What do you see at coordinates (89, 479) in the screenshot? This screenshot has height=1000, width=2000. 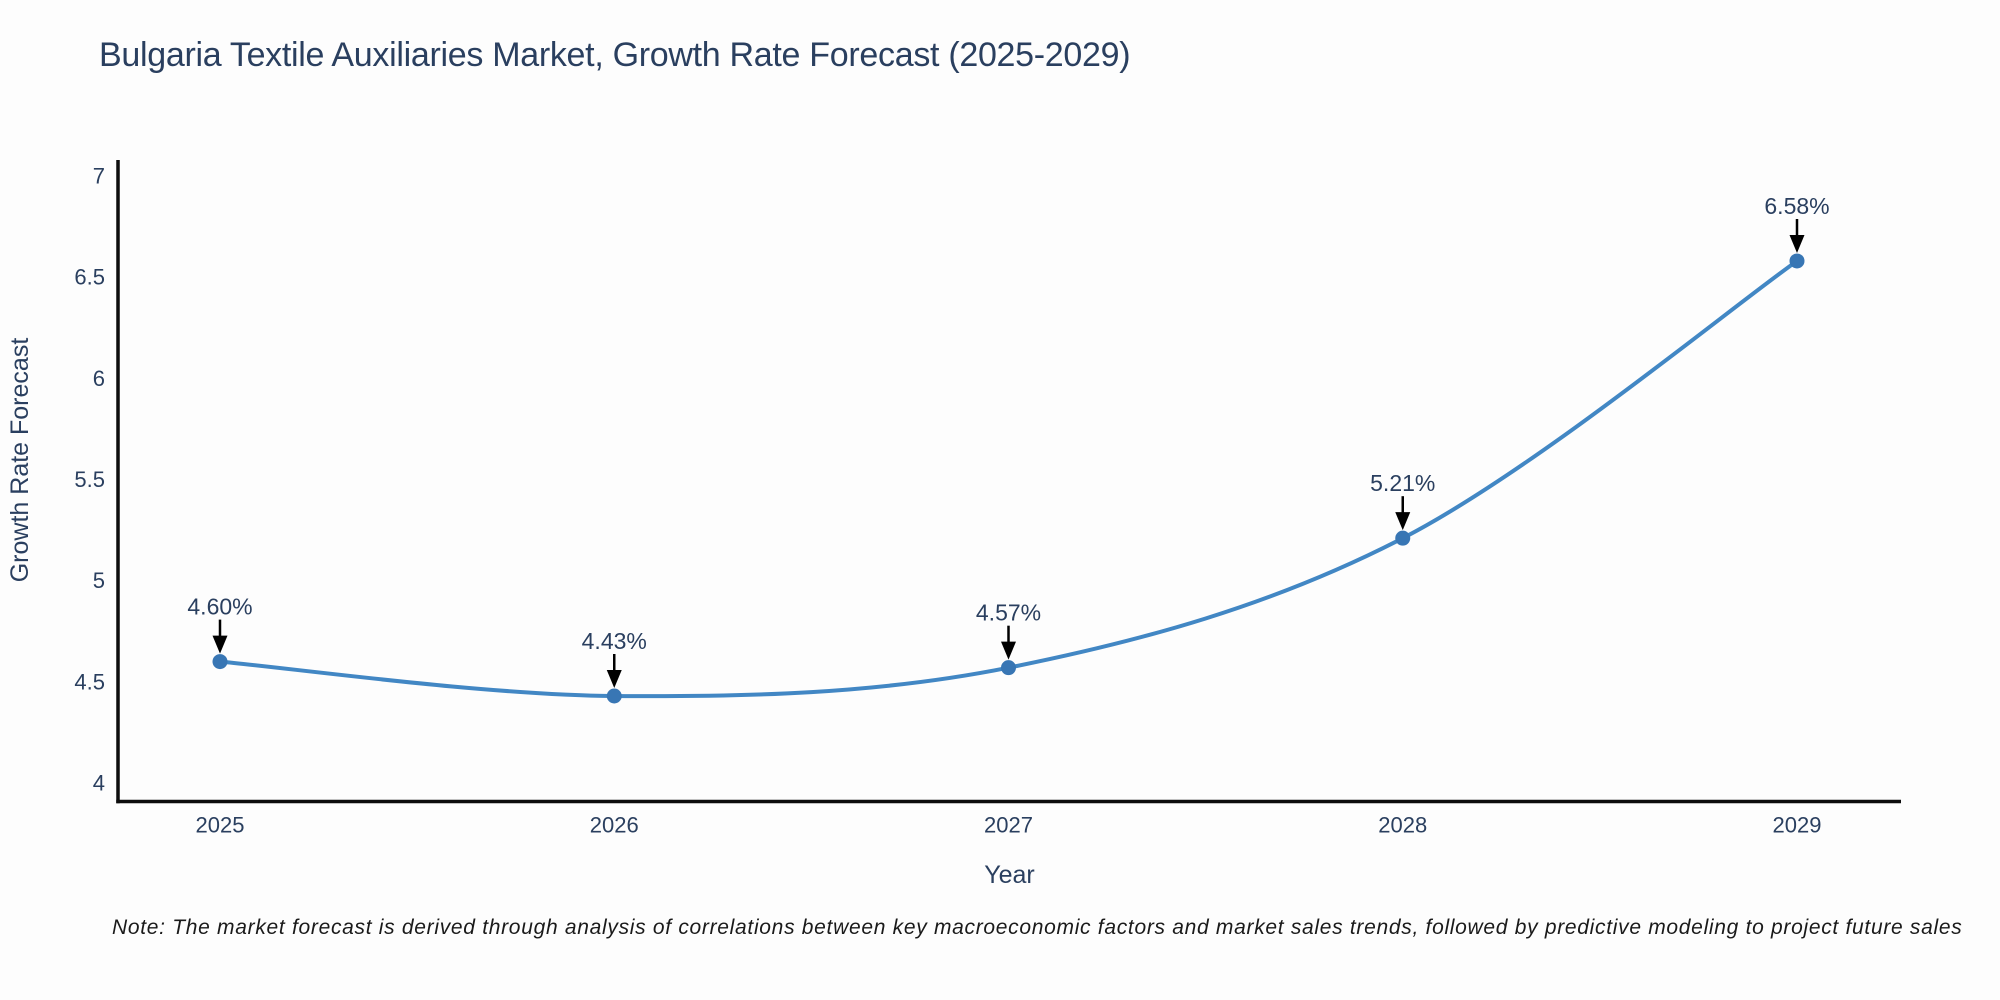 I see `y-tick-label: 5.5` at bounding box center [89, 479].